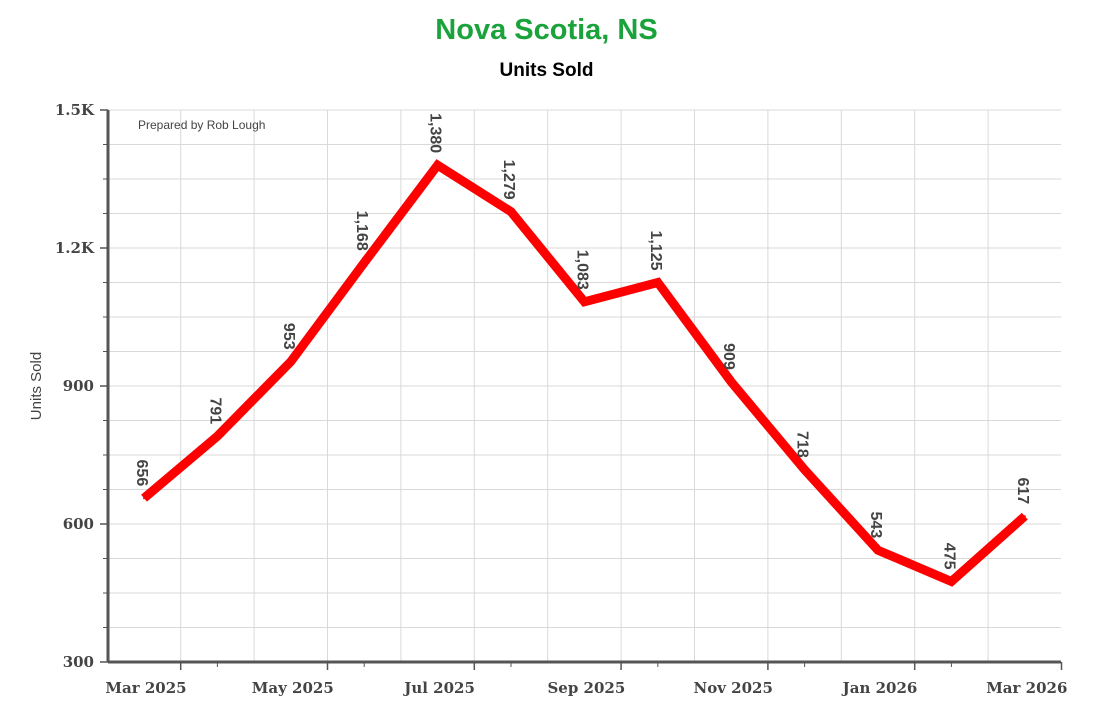  Describe the element at coordinates (546, 30) in the screenshot. I see `chart-title: Nova Scotia, NS` at that location.